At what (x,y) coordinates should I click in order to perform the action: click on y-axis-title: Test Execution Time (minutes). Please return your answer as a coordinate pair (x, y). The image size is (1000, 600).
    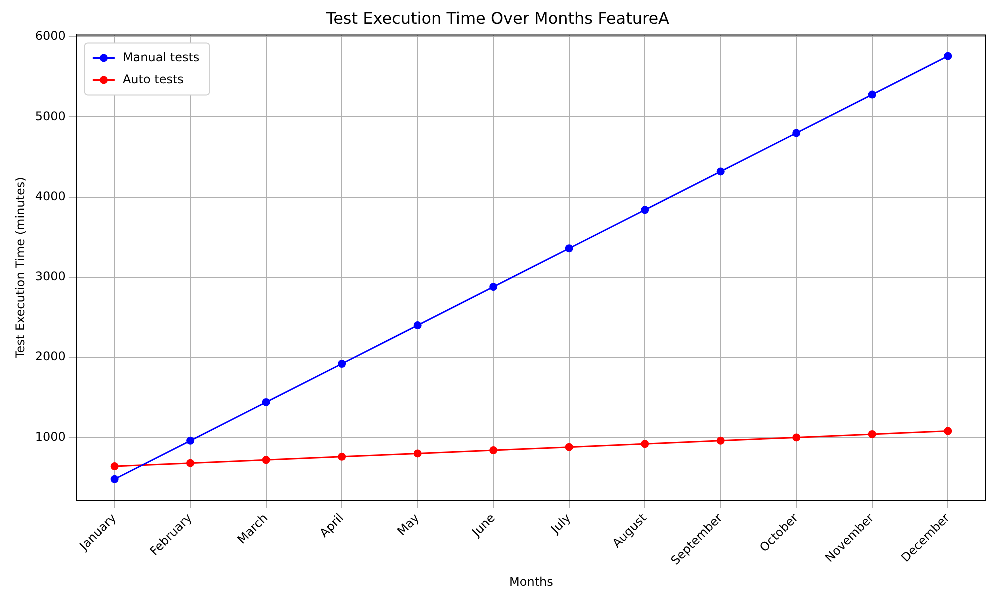
    Looking at the image, I should click on (20, 268).